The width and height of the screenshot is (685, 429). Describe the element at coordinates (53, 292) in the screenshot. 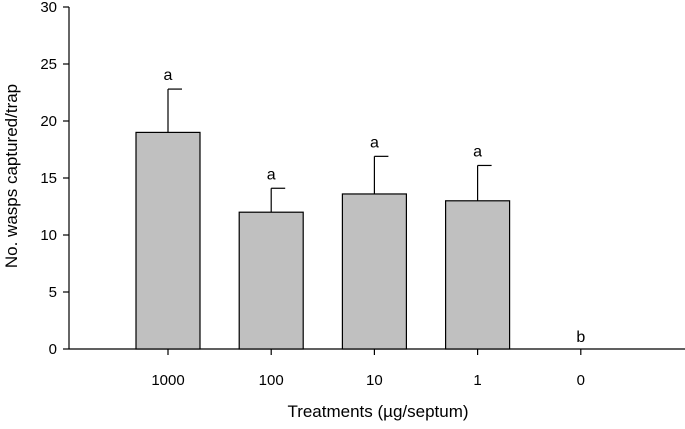

I see `y-tick-label: 5` at that location.